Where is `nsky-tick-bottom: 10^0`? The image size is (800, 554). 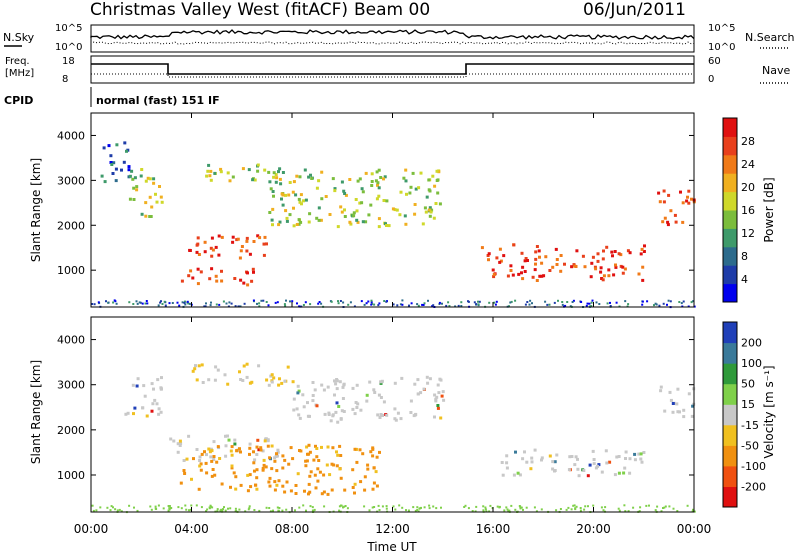 nsky-tick-bottom: 10^0 is located at coordinates (68, 47).